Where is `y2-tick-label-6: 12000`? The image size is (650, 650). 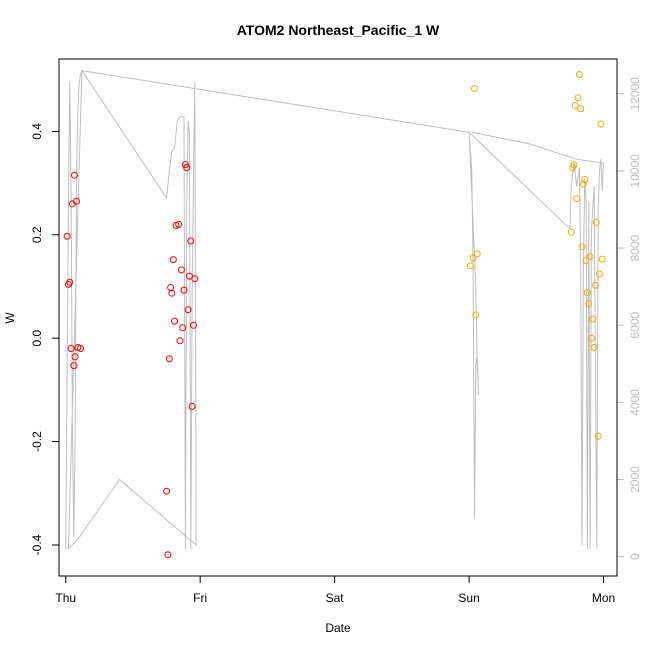 y2-tick-label-6: 12000 is located at coordinates (635, 94).